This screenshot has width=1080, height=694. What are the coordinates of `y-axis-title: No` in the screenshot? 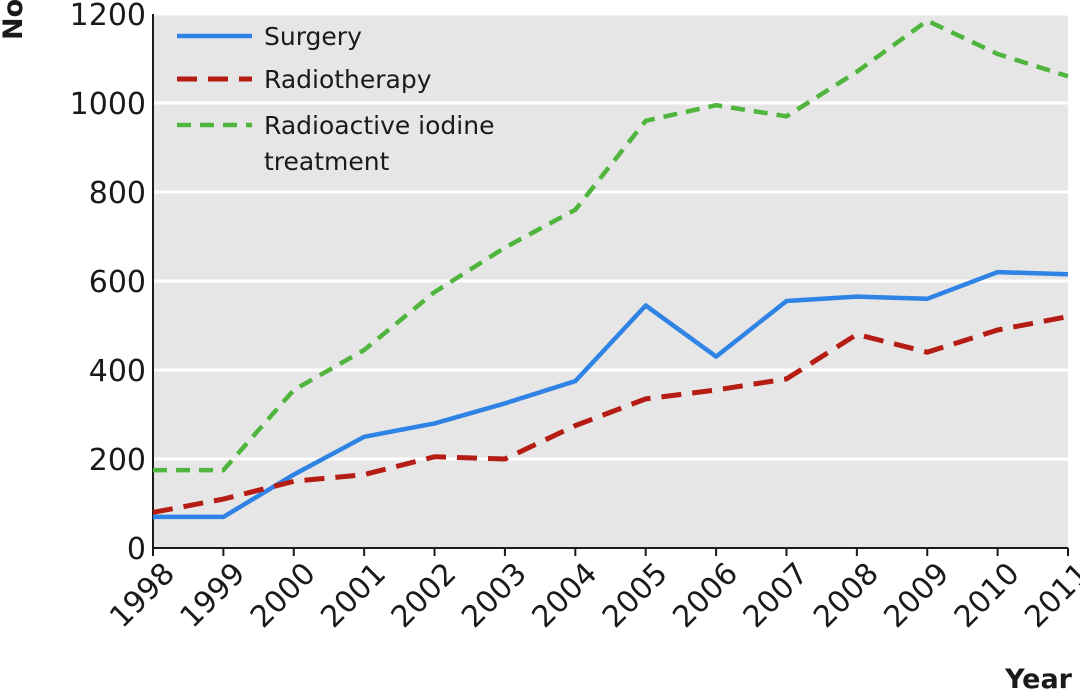 It's located at (14, 20).